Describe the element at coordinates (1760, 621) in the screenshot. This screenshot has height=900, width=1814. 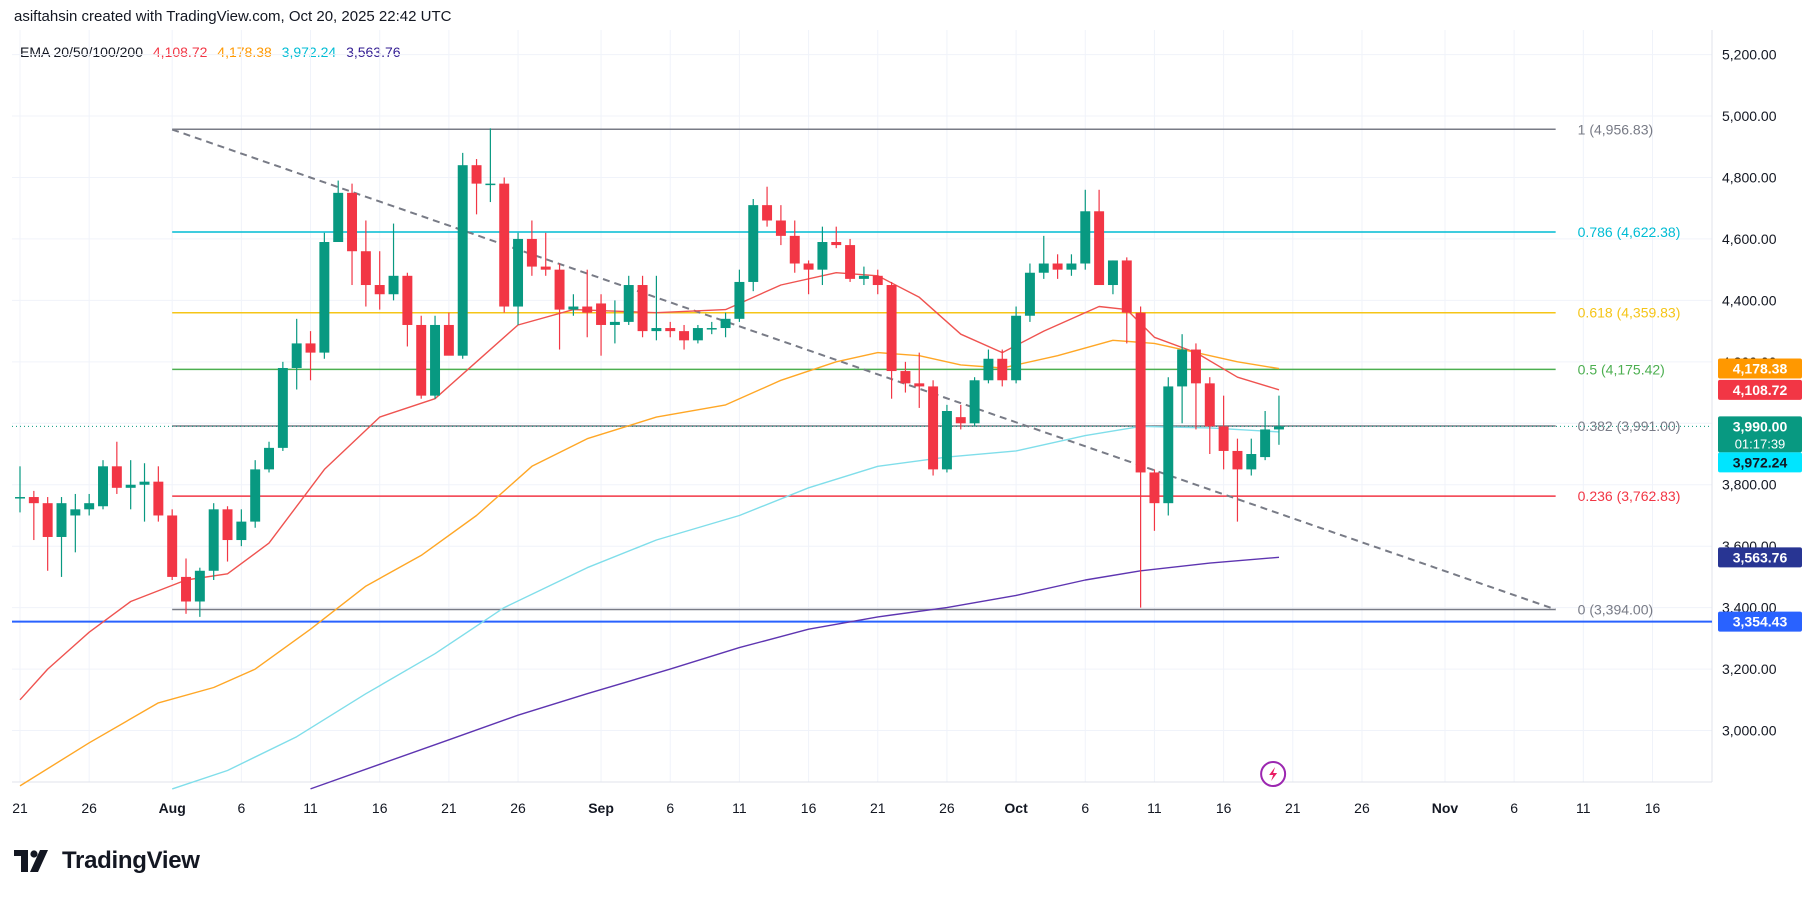
I see `price-tag-bg` at that location.